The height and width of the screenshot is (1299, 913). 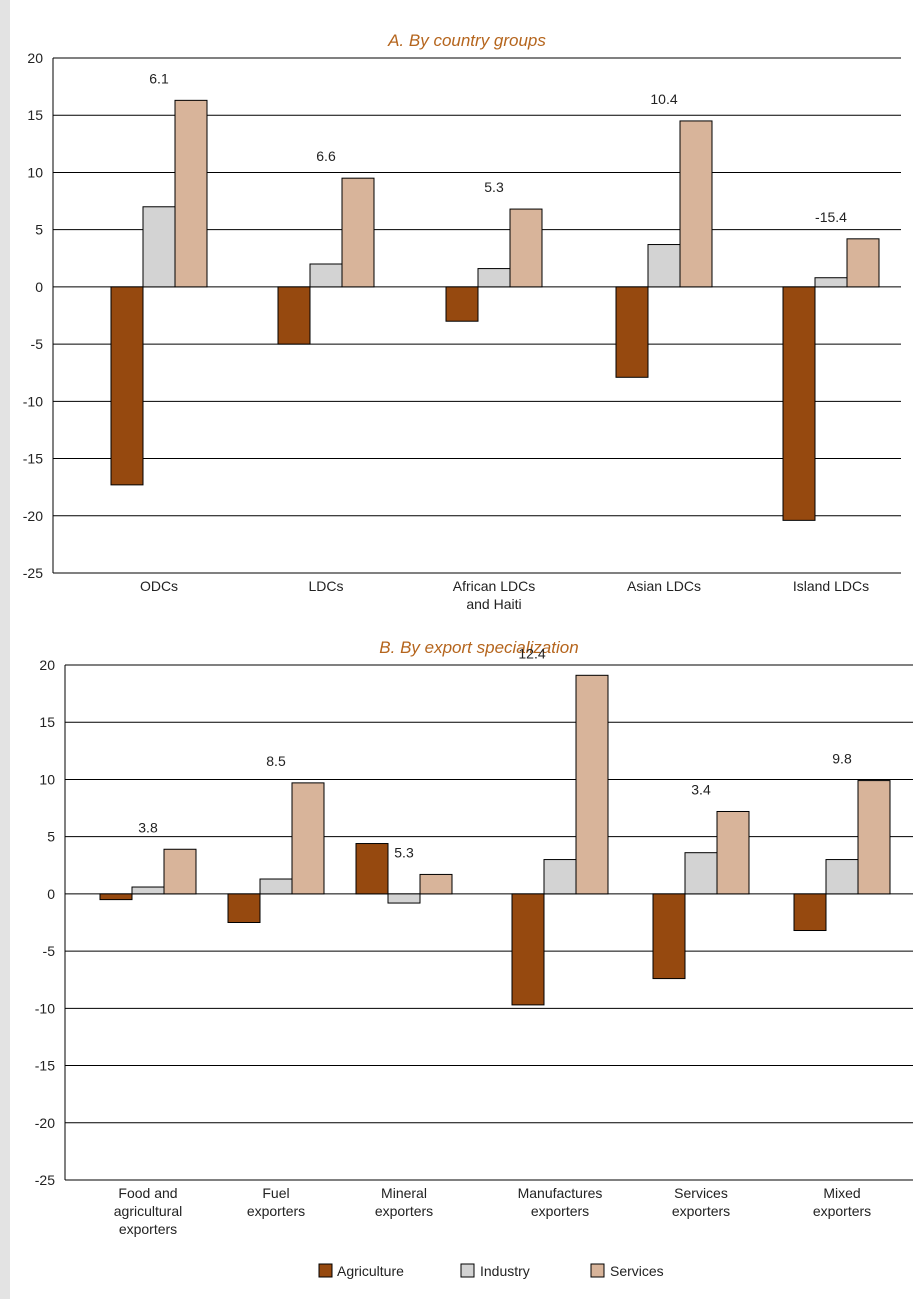 I want to click on category-label: LDCs, so click(x=325, y=586).